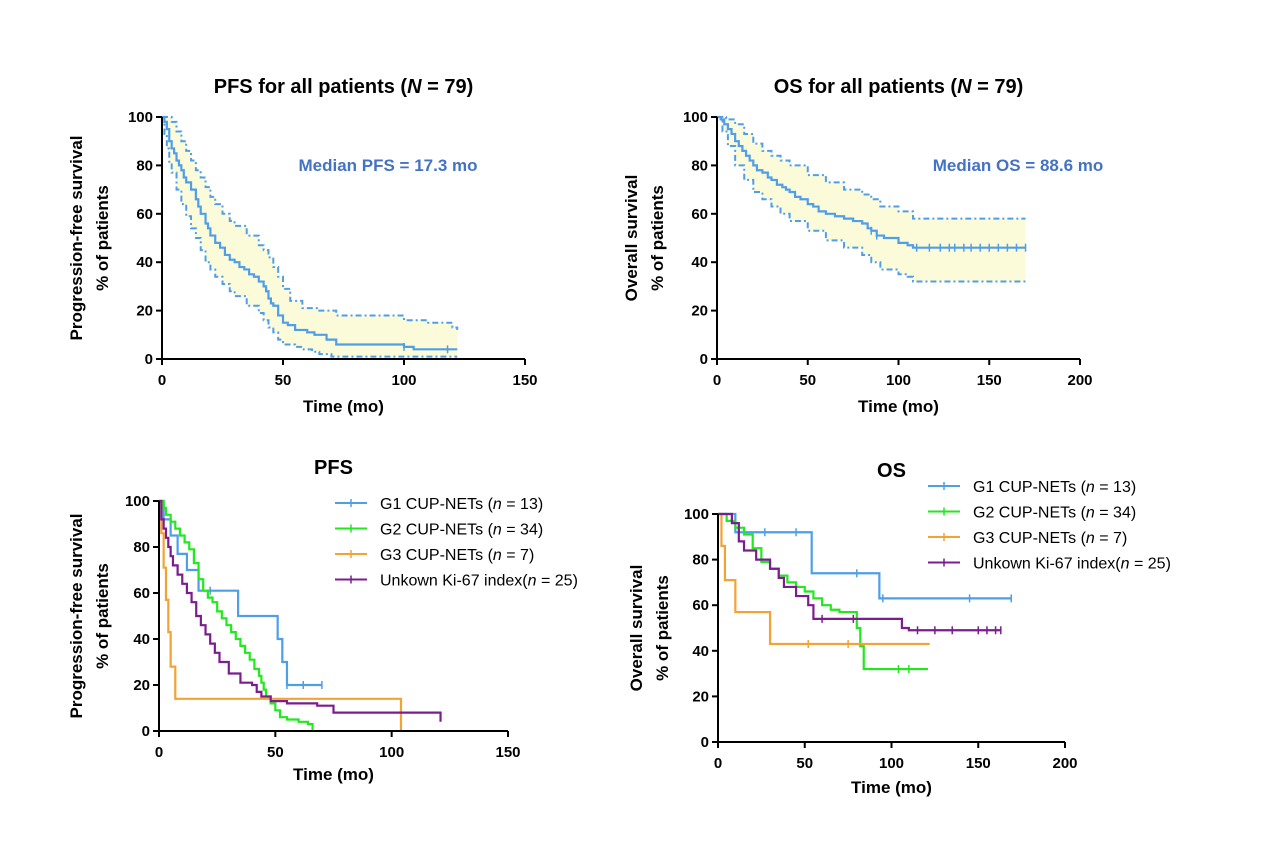 The image size is (1280, 853). Describe the element at coordinates (522, 504) in the screenshot. I see `legend-text: = 13)` at that location.